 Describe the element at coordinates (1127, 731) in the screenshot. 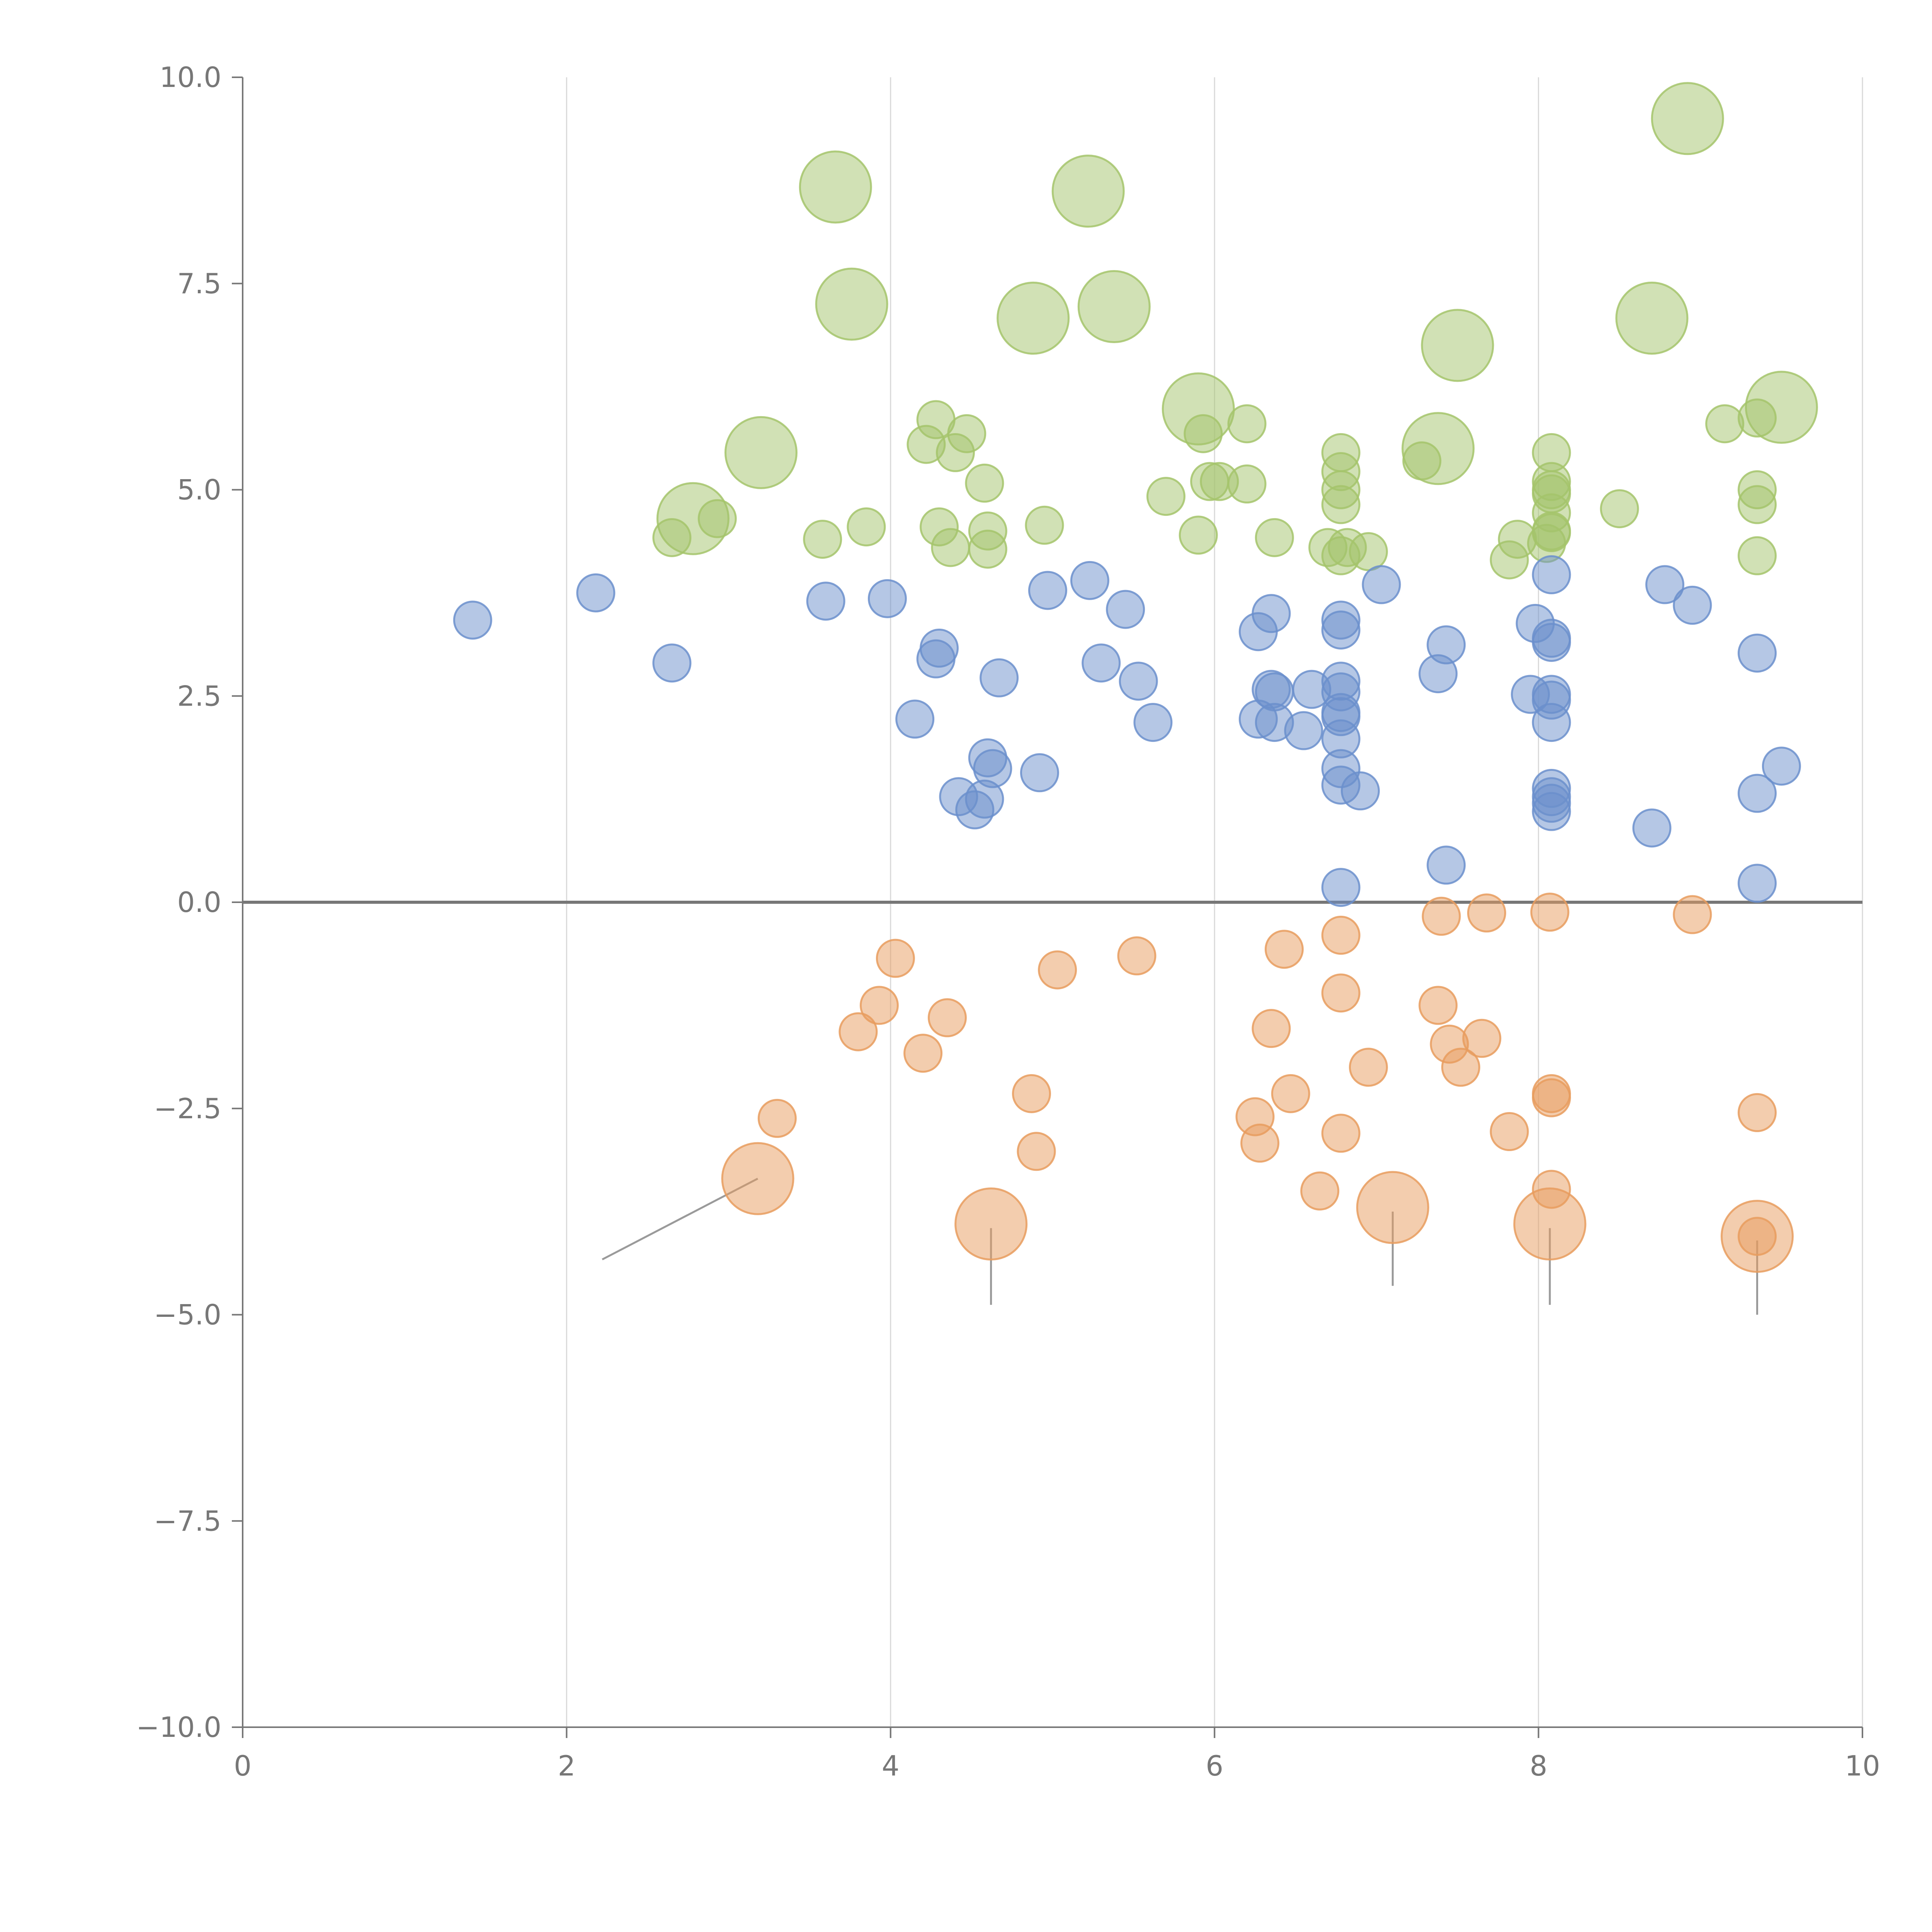

I see `series-blue` at that location.